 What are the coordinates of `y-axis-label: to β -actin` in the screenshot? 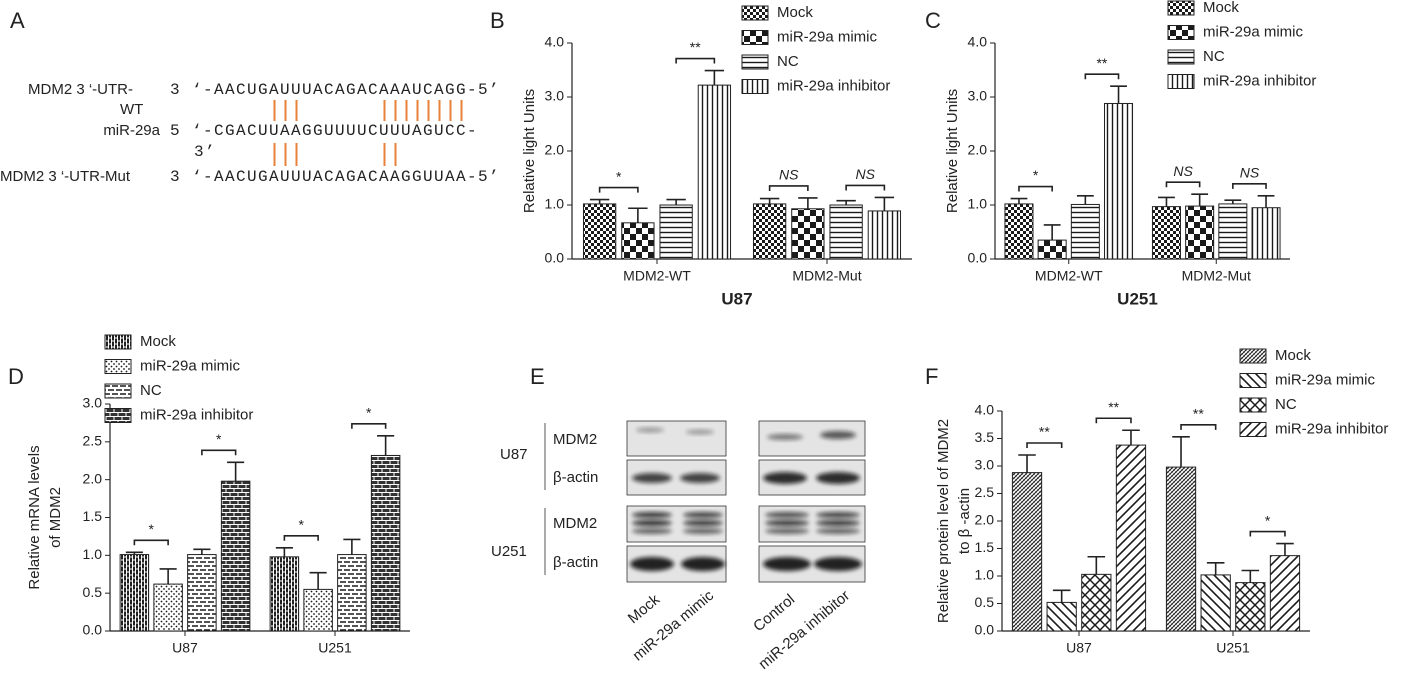 It's located at (964, 521).